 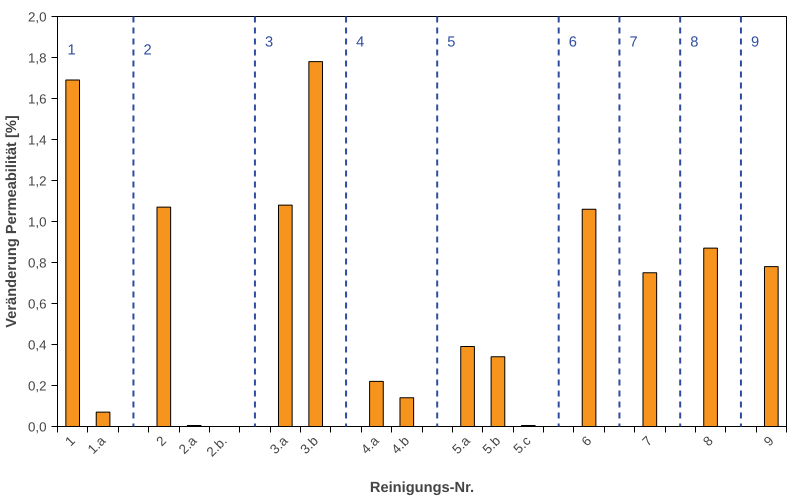 What do you see at coordinates (360, 42) in the screenshot?
I see `annotation: 4` at bounding box center [360, 42].